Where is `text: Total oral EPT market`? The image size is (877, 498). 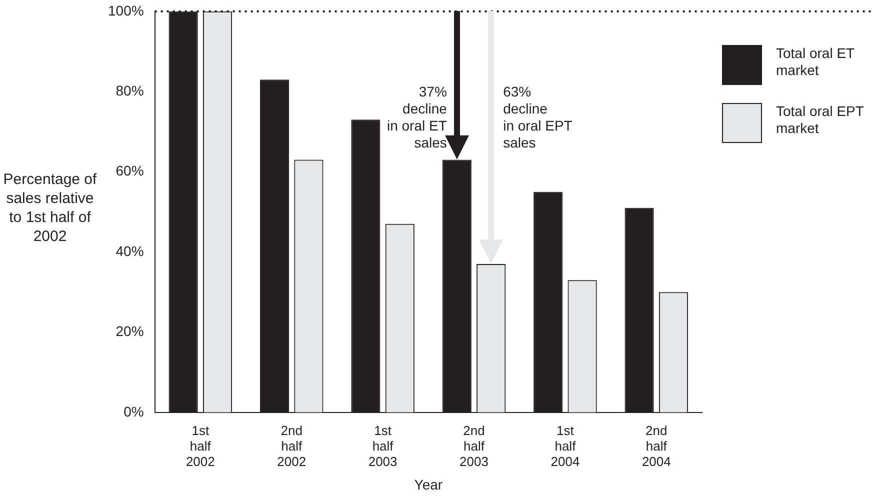 text: Total oral EPT market is located at coordinates (820, 120).